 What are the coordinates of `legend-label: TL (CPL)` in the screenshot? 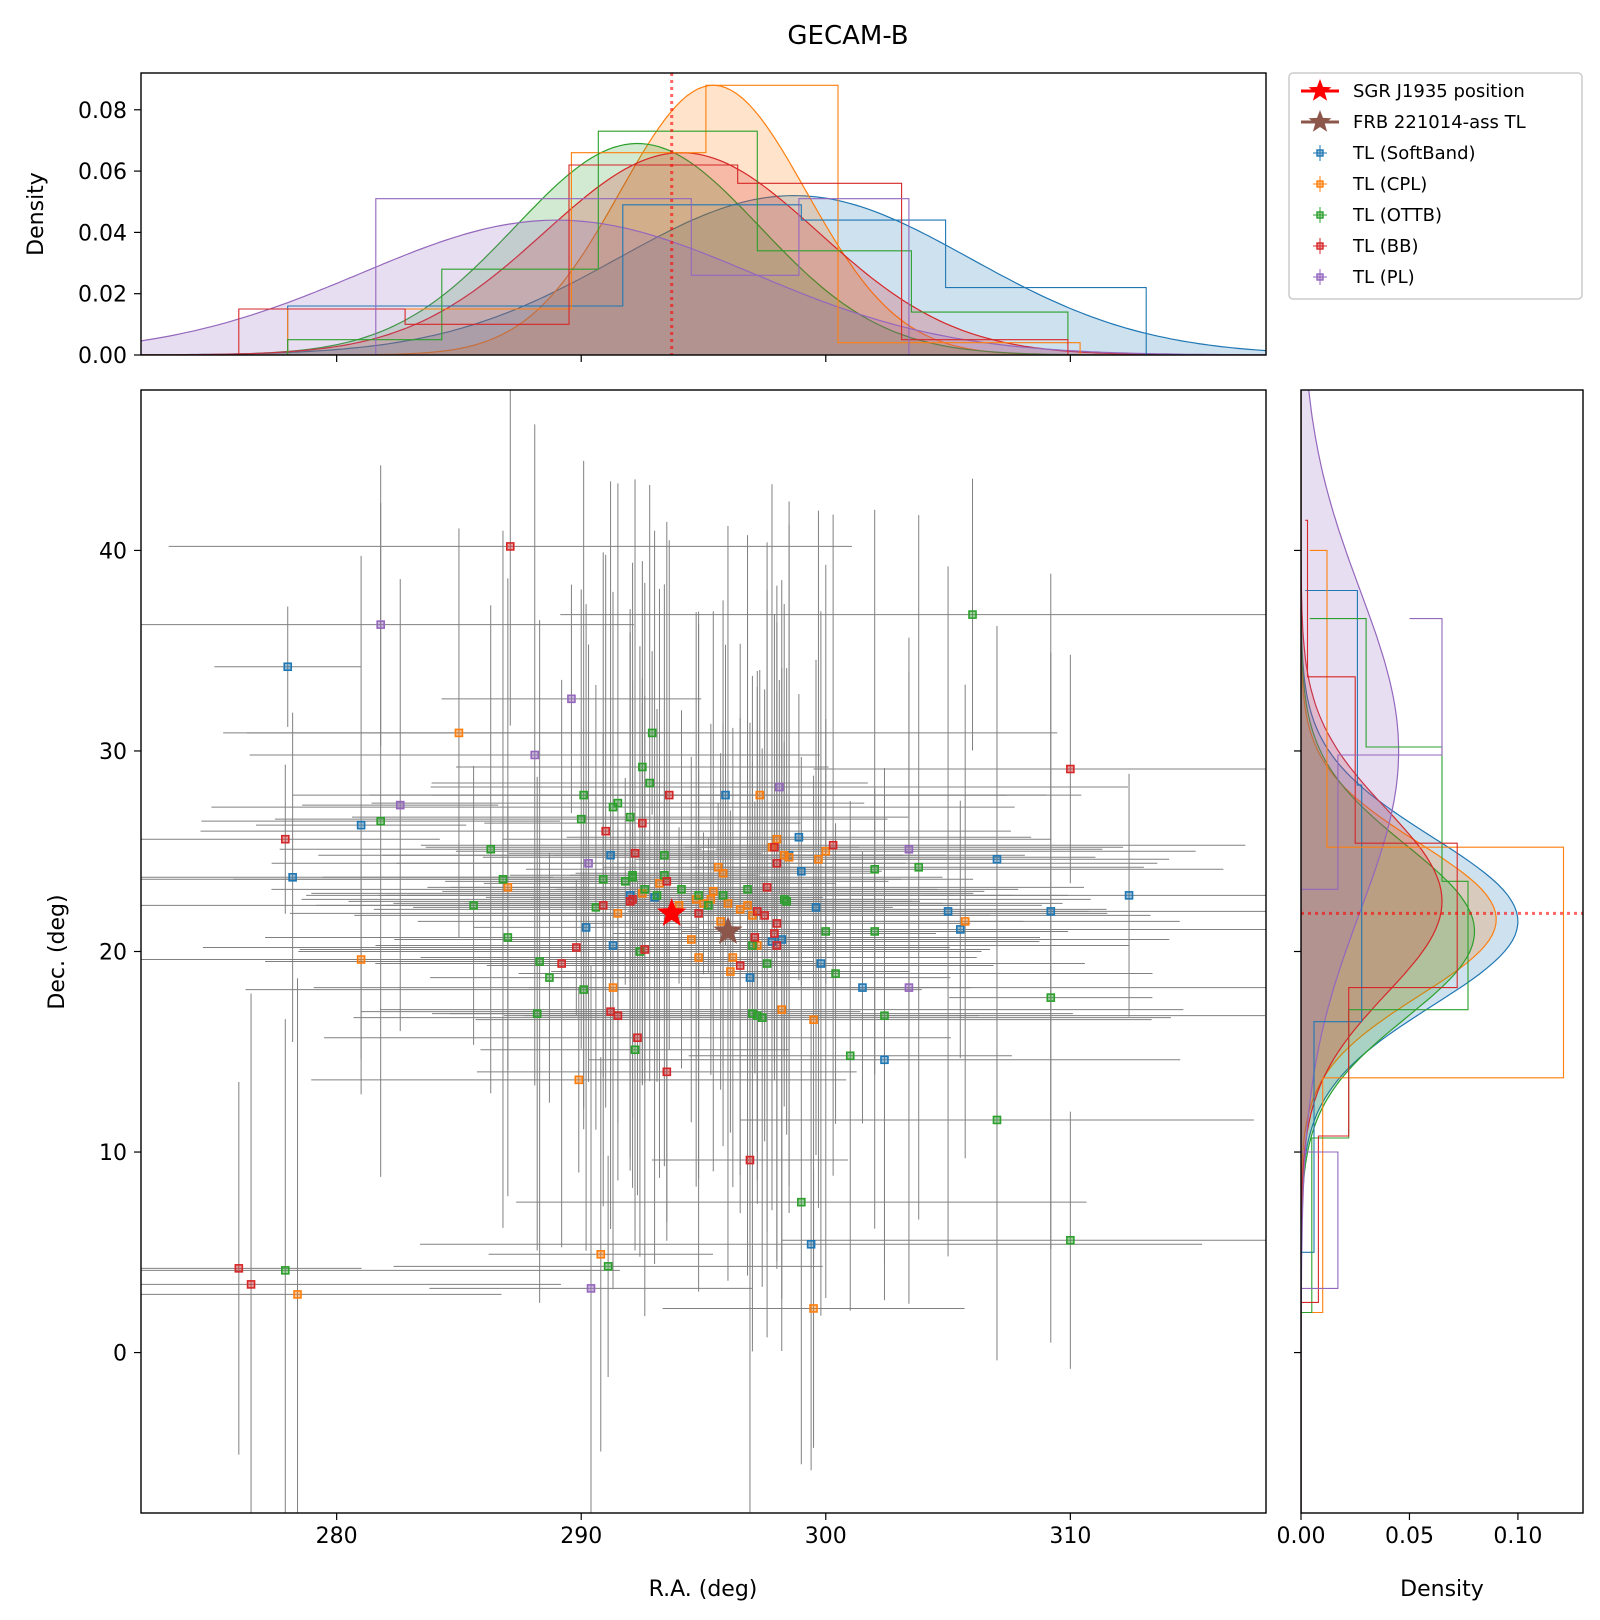 It's located at (1389, 184).